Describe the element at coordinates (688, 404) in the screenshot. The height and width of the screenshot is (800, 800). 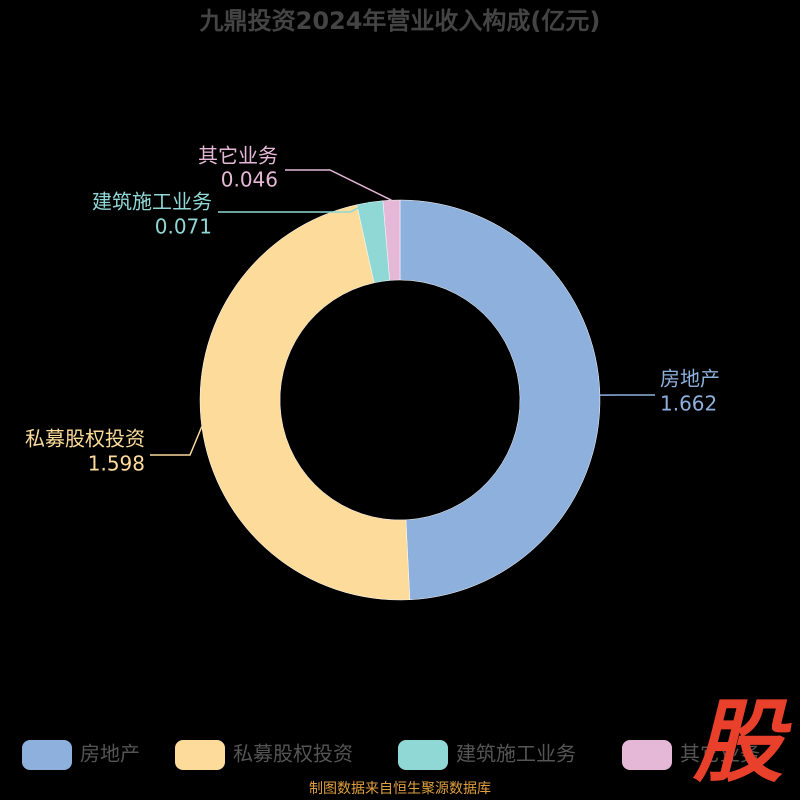
I see `slice-value: 1.662` at that location.